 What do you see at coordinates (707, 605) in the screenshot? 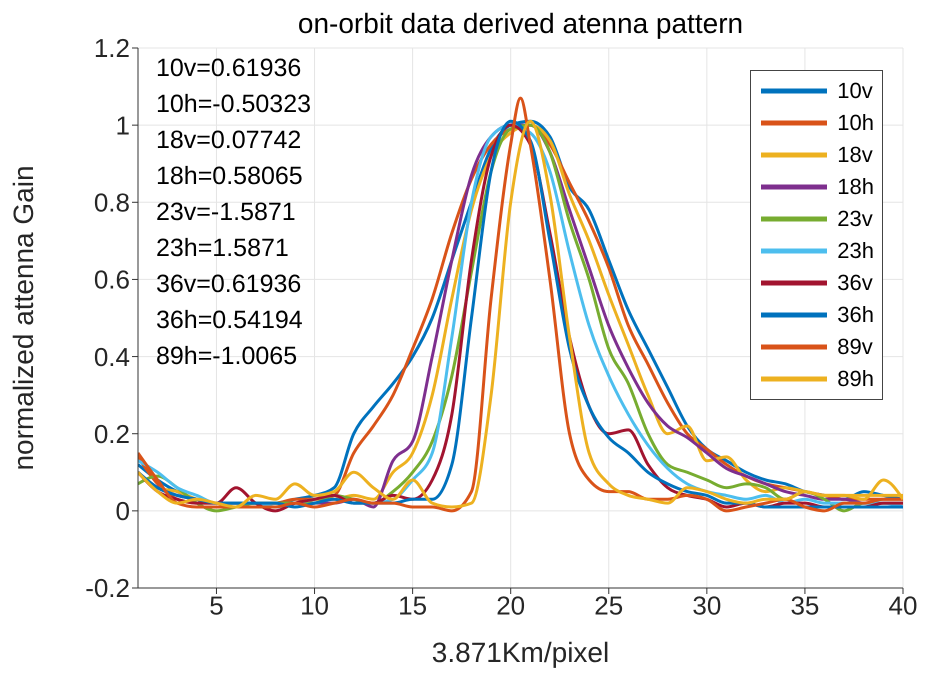
I see `x-tick-label: 30` at bounding box center [707, 605].